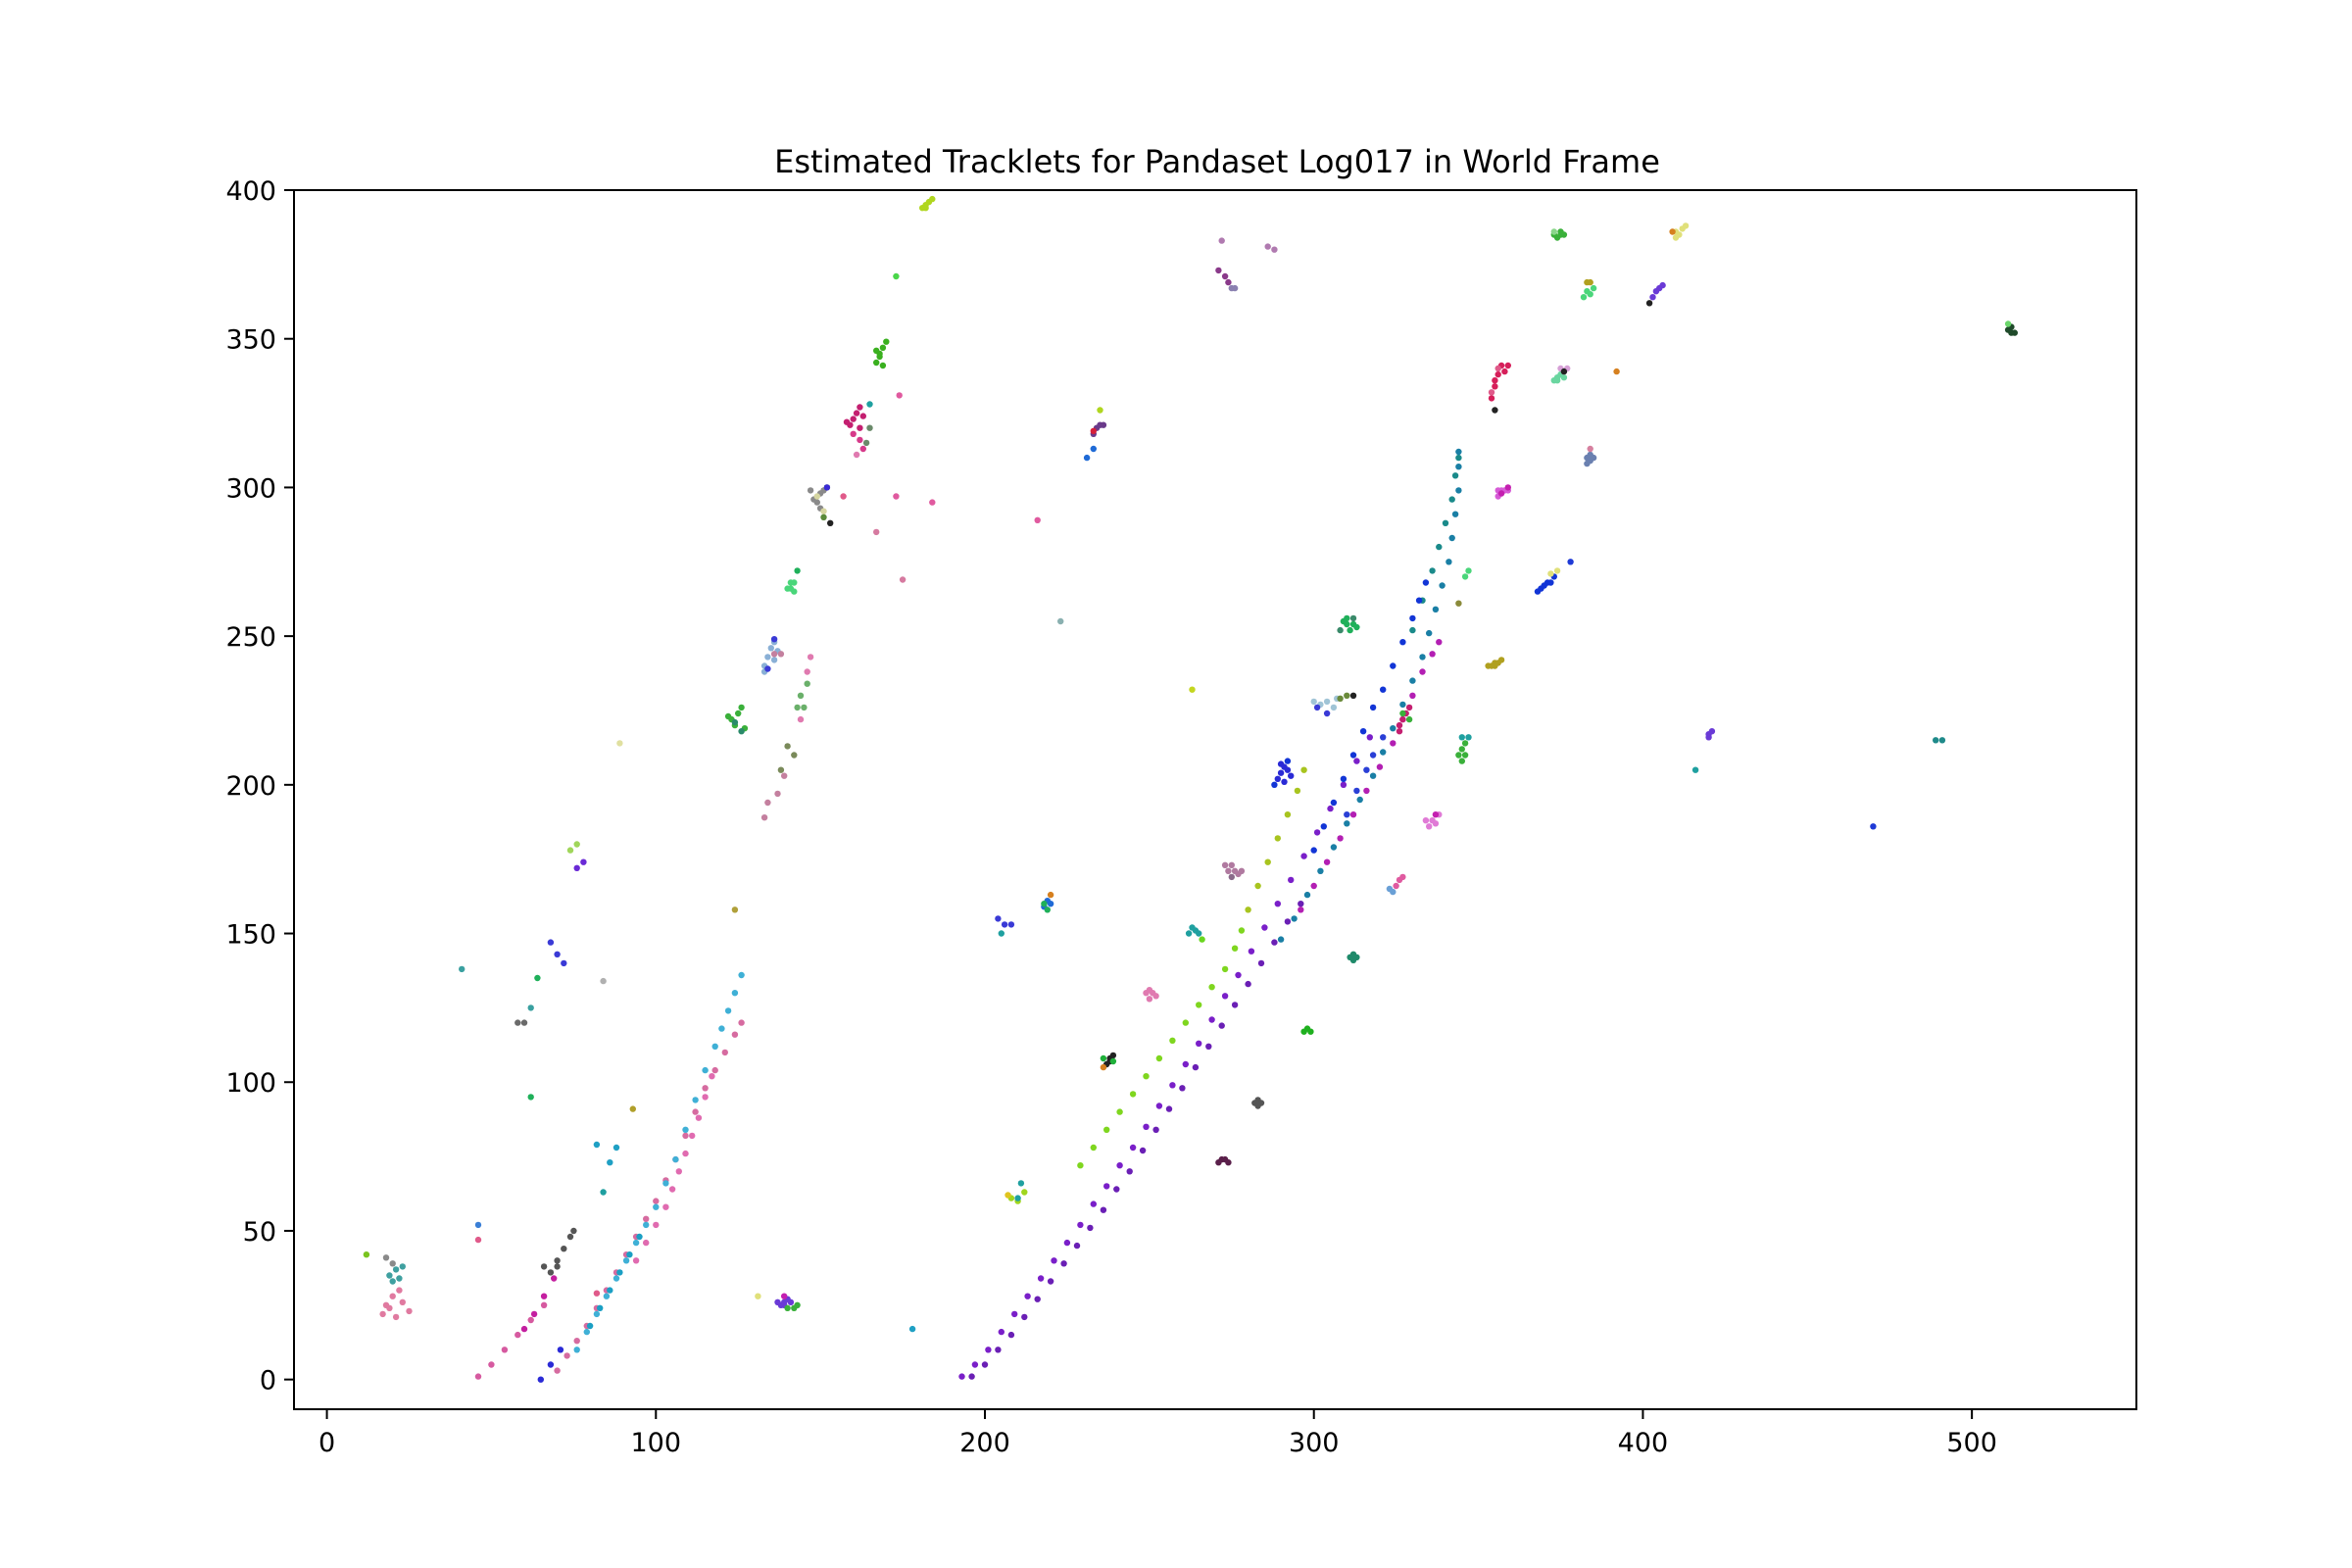 Image resolution: width=2352 pixels, height=1568 pixels. What do you see at coordinates (1971, 1443) in the screenshot?
I see `x-tick-label: 500` at bounding box center [1971, 1443].